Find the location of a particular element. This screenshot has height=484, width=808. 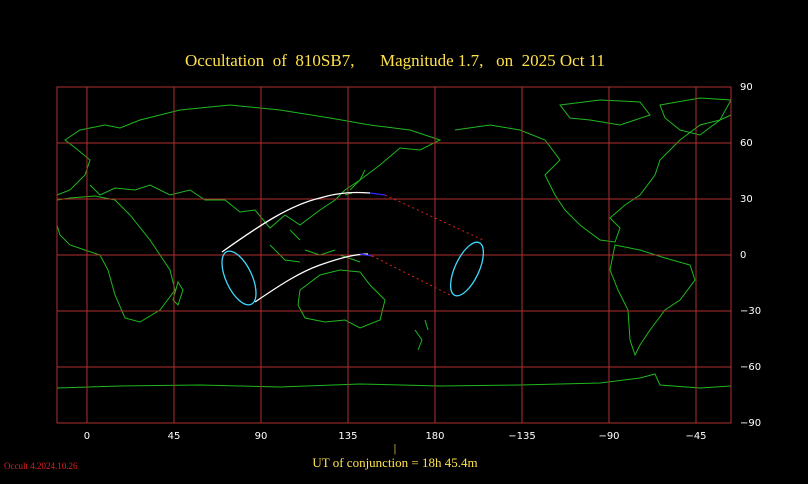

version: Occult 4.2024.10.26 is located at coordinates (41, 466).